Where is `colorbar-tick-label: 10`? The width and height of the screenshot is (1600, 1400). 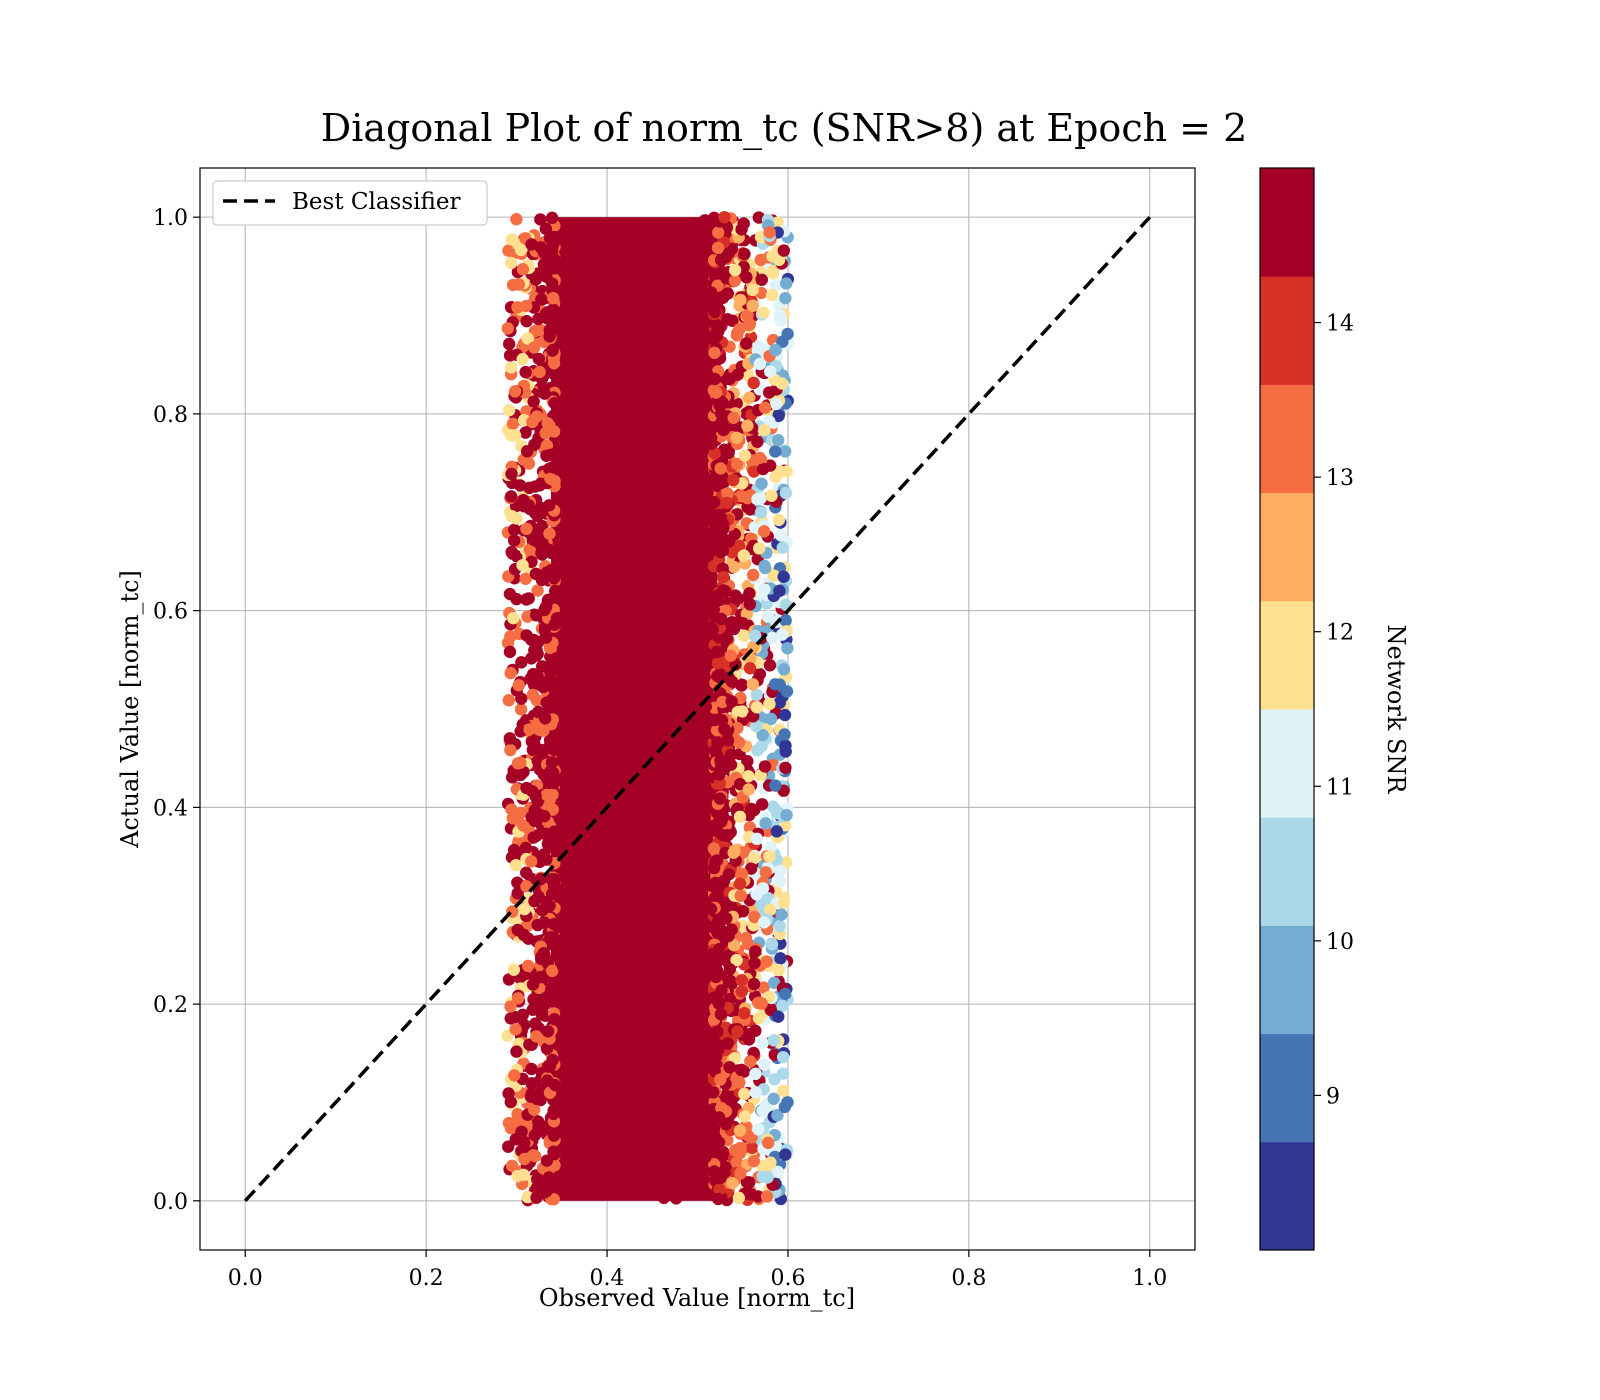
colorbar-tick-label: 10 is located at coordinates (1340, 942).